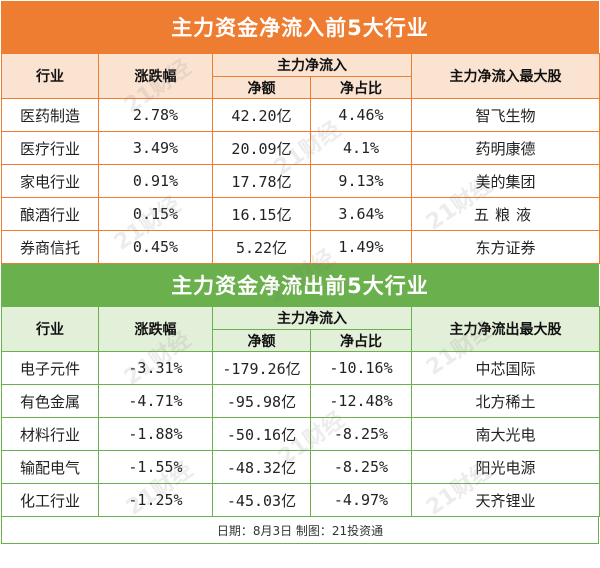  Describe the element at coordinates (50, 401) in the screenshot. I see `industry-cell: 有色金属` at that location.